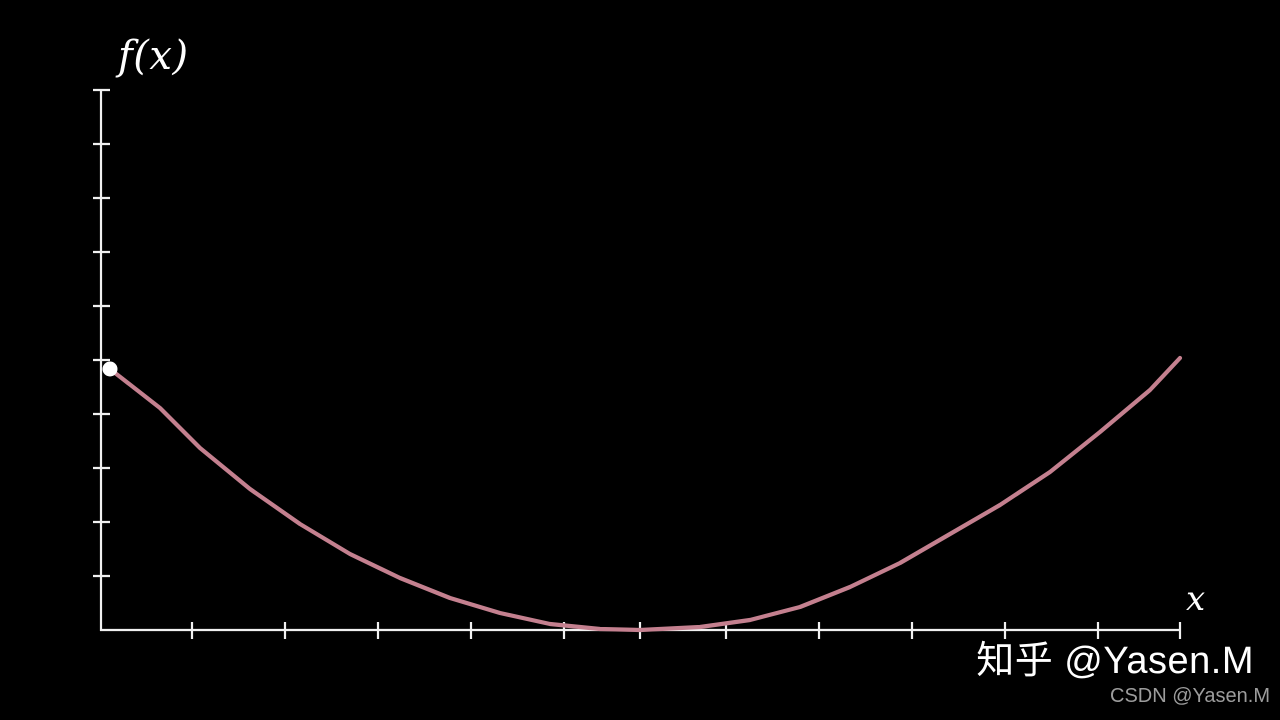 This screenshot has height=720, width=1280. I want to click on start-point-marker, so click(110, 369).